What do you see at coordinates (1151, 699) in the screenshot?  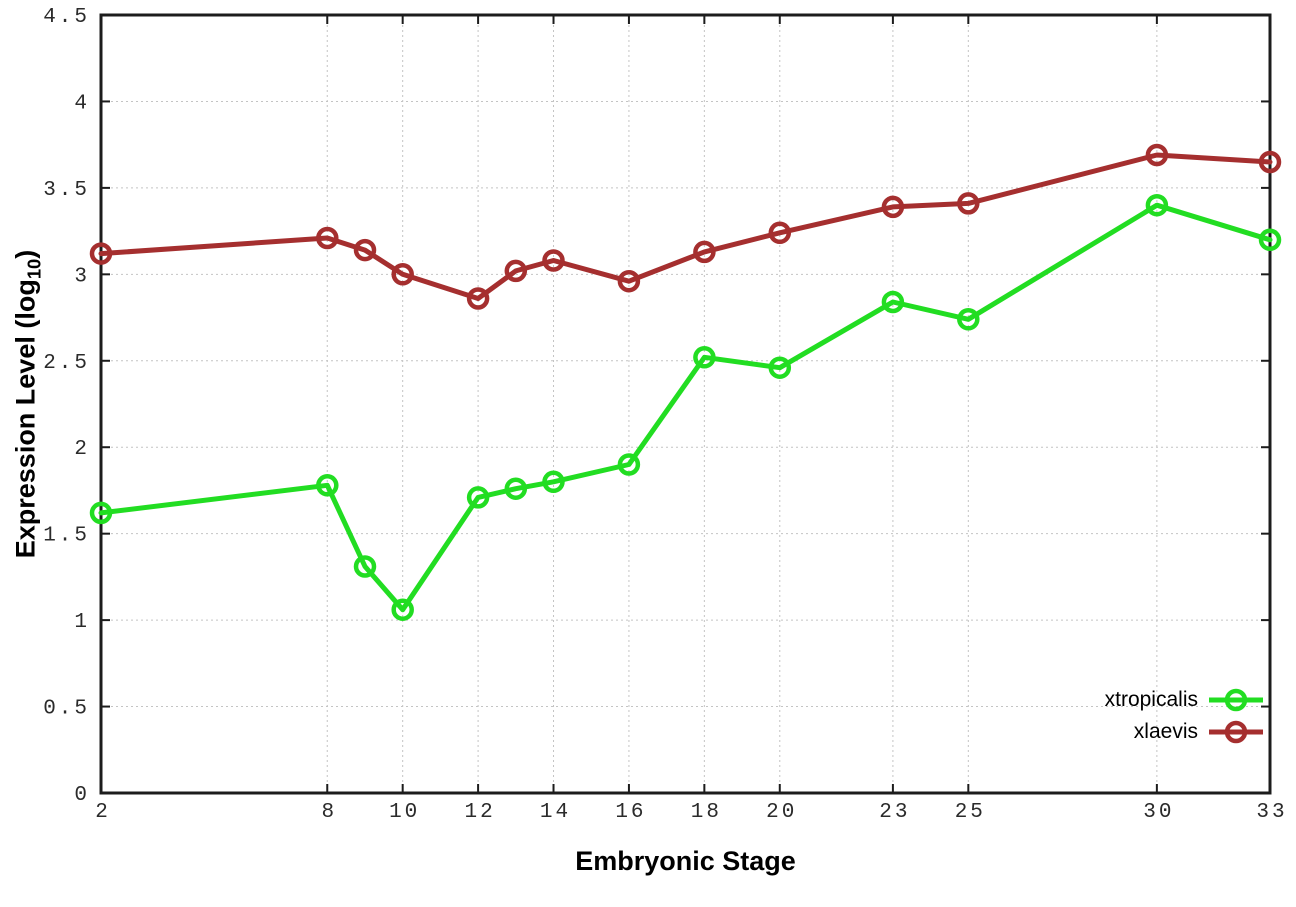 I see `legend-label-xtropicalis: xtropicalis` at bounding box center [1151, 699].